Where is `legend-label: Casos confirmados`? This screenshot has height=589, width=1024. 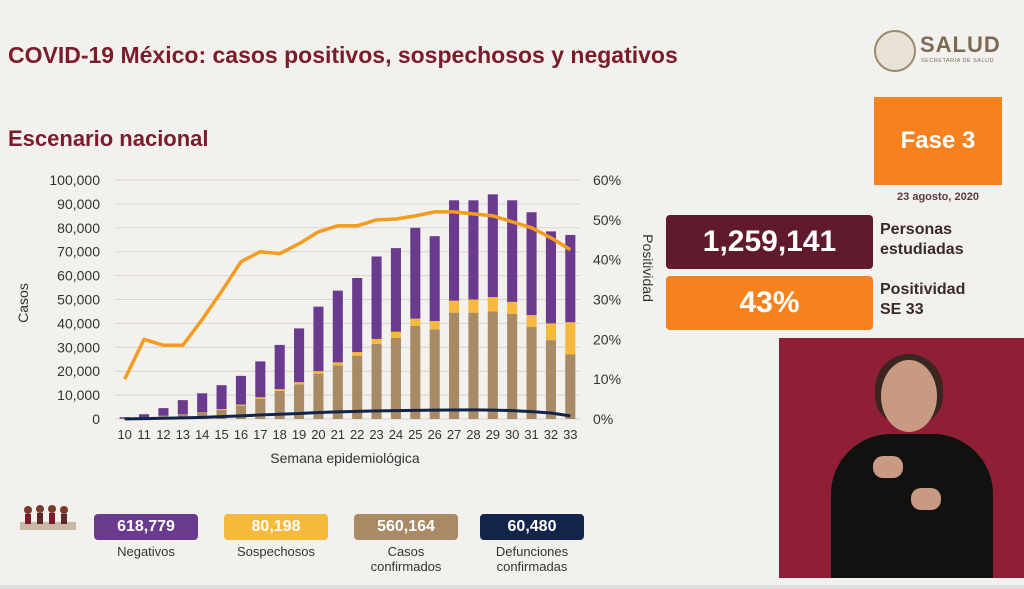 legend-label: Casos confirmados is located at coordinates (406, 559).